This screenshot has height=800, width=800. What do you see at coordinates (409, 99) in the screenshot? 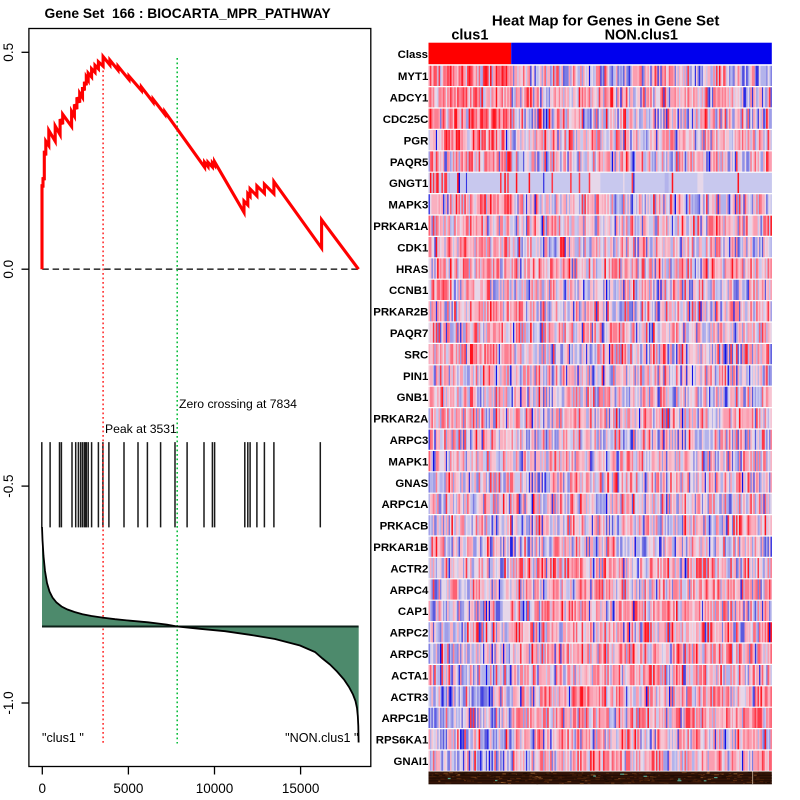
I see `svg-text: ADCY1` at bounding box center [409, 99].